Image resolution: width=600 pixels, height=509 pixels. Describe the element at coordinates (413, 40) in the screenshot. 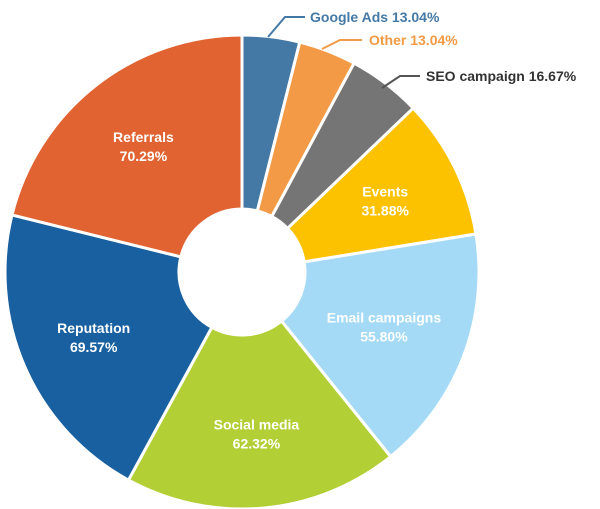

I see `slice-label-other: Other 13.04%` at that location.